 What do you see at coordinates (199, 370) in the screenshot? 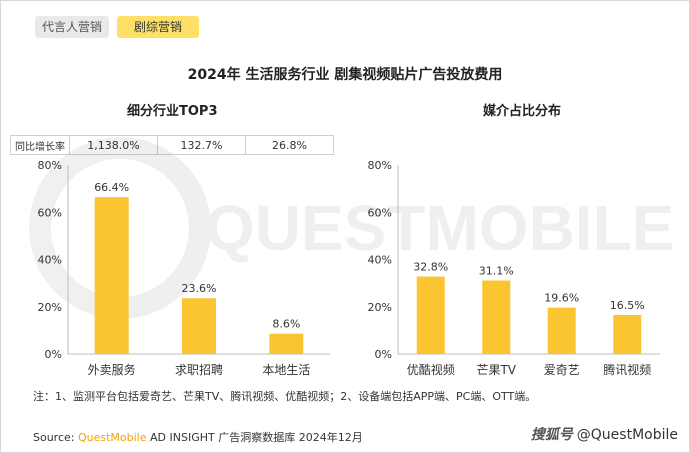
I see `left-category-label: 求职招聘` at bounding box center [199, 370].